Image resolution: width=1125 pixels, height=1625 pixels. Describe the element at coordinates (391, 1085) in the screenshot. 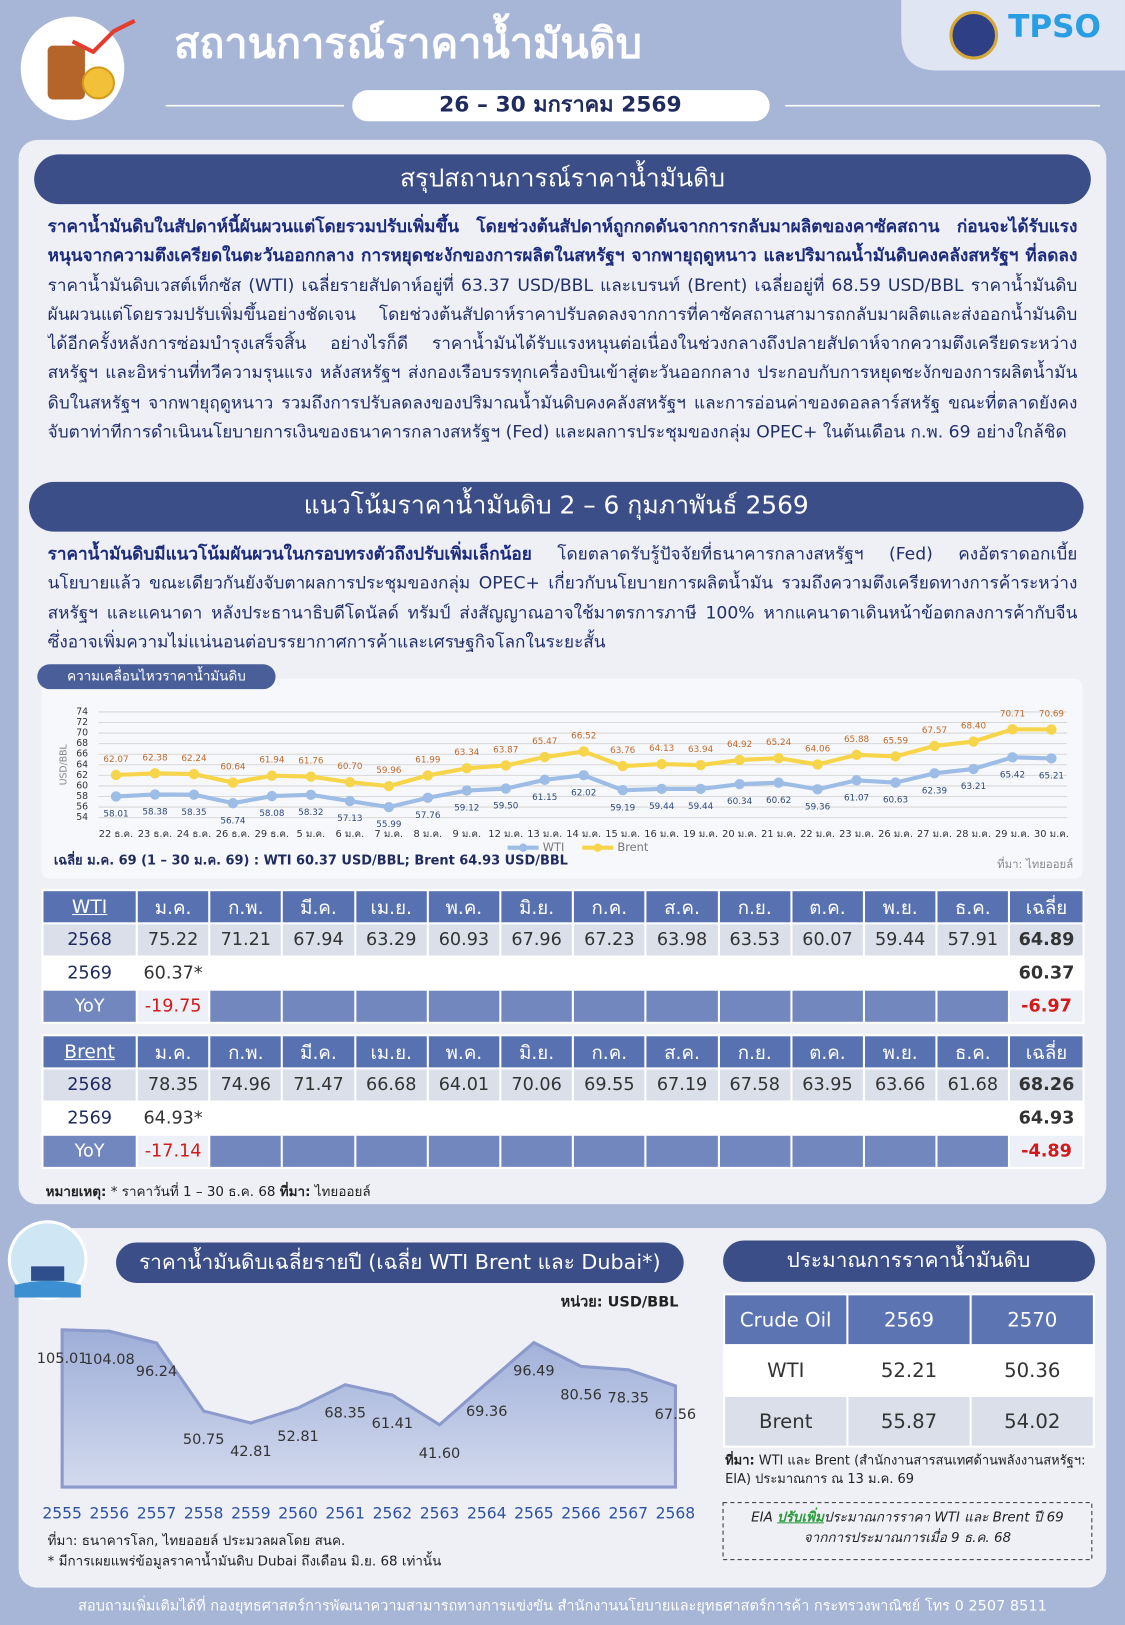

I see `cell: 66.68` at that location.